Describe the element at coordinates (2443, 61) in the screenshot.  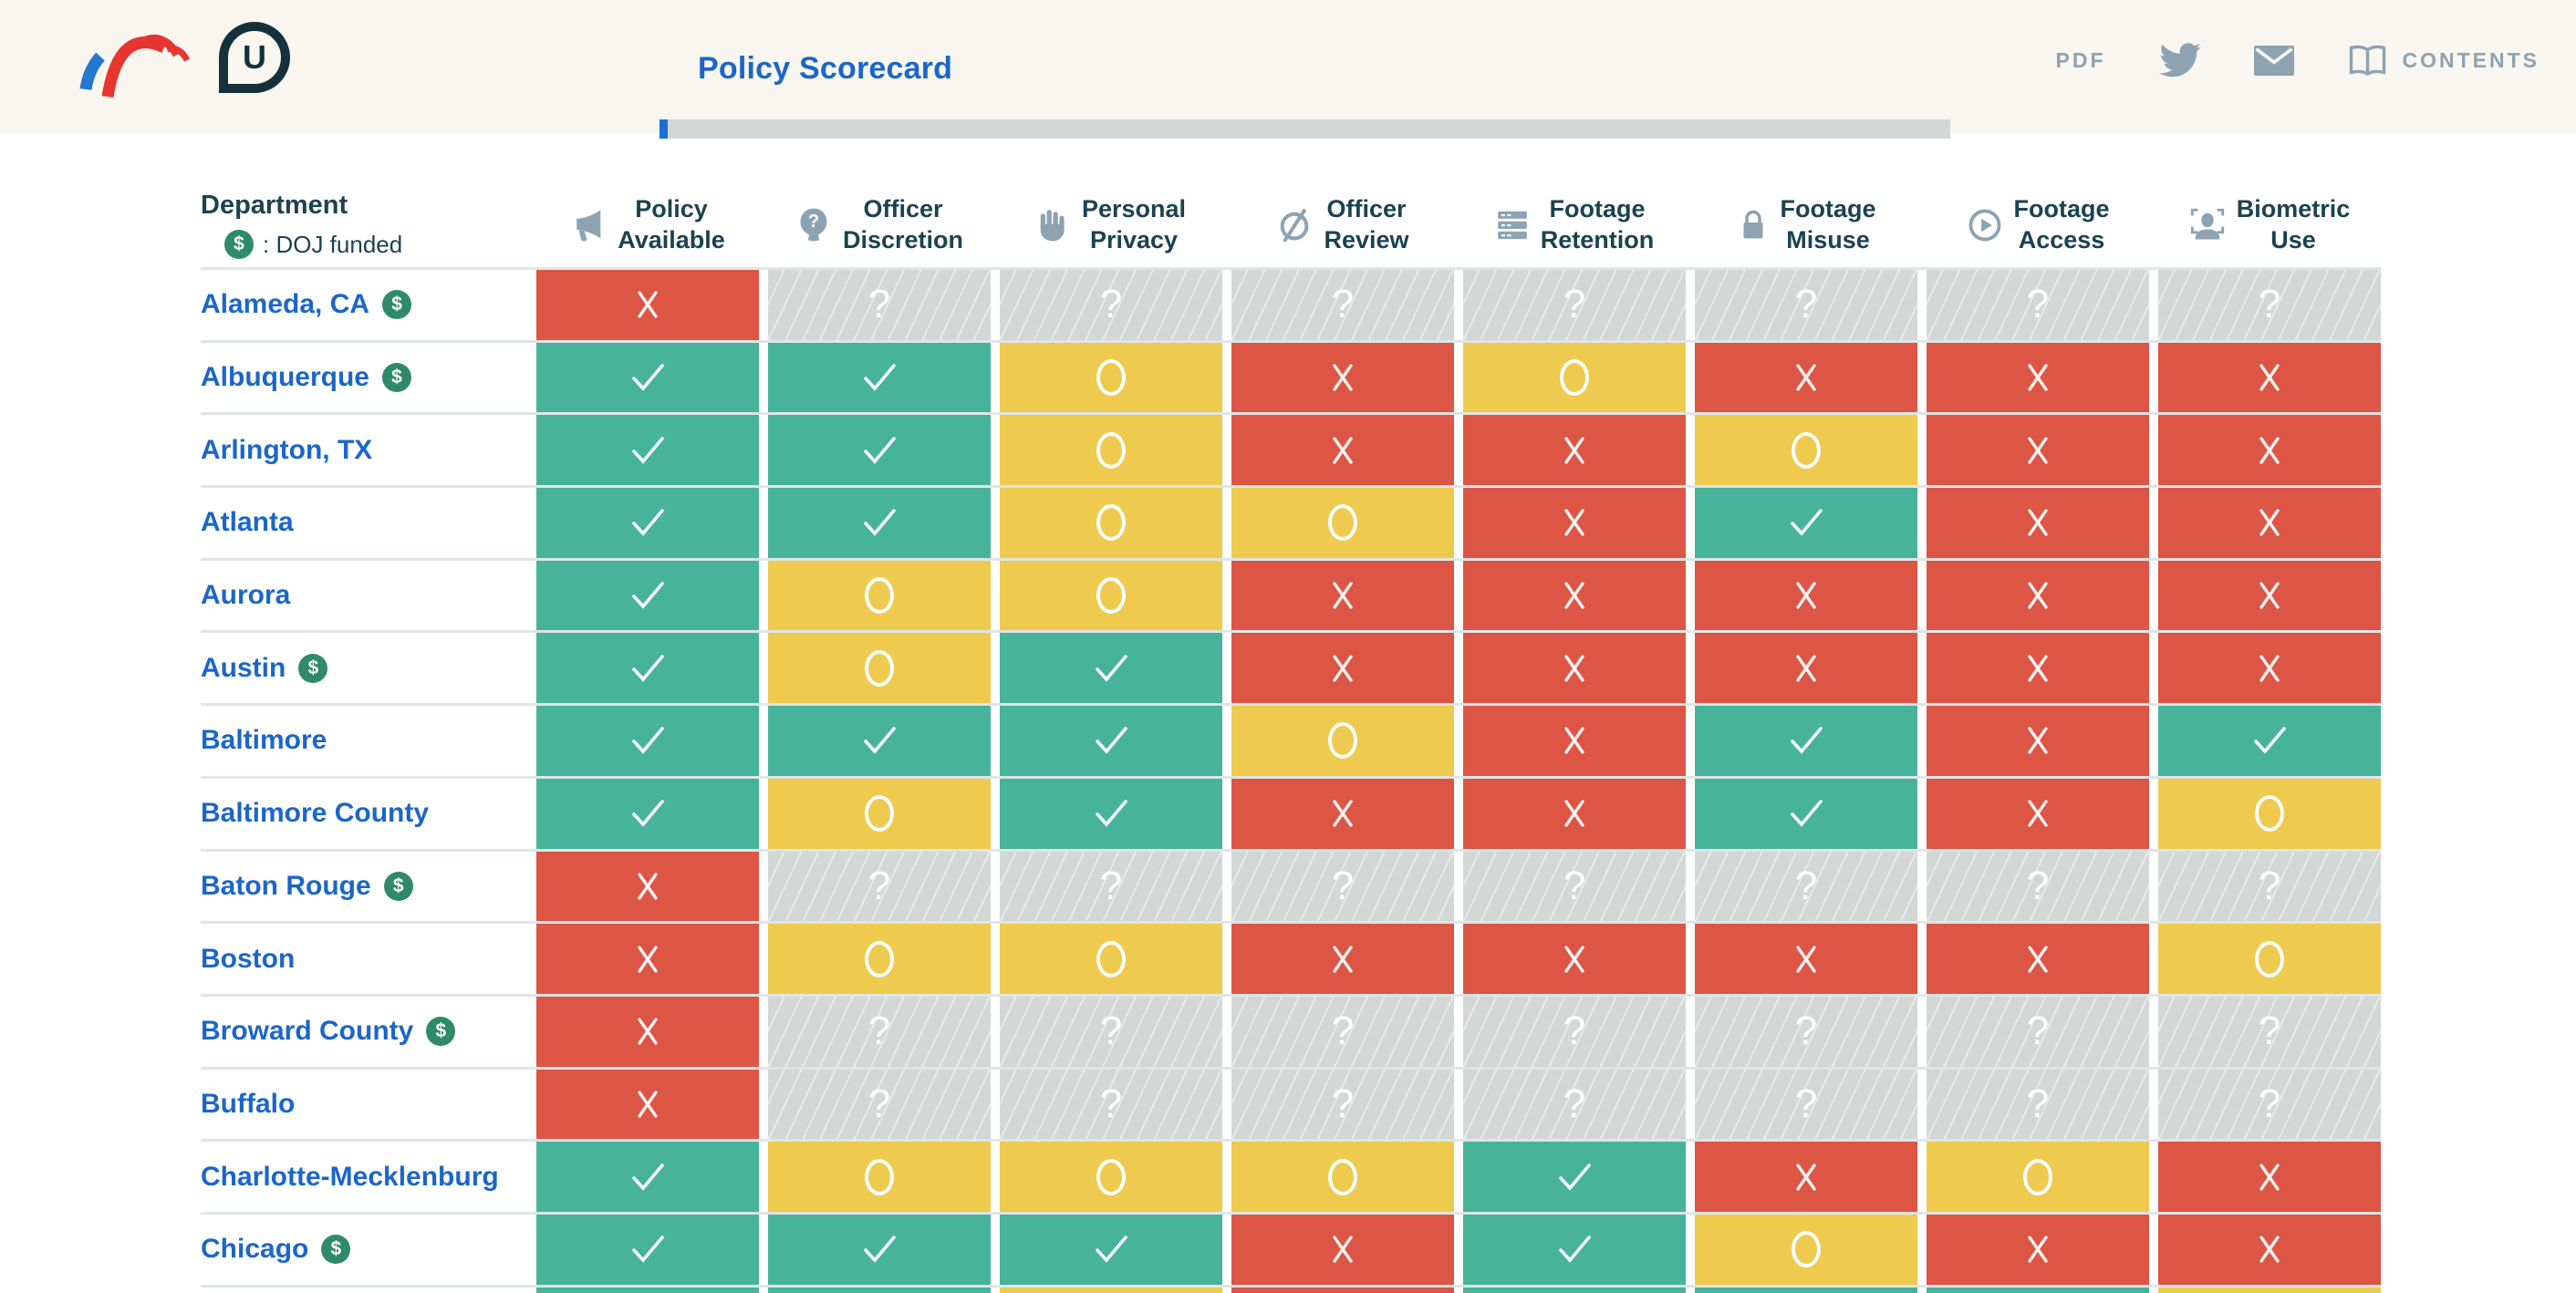
I see `contents-button: CONTENTS` at that location.